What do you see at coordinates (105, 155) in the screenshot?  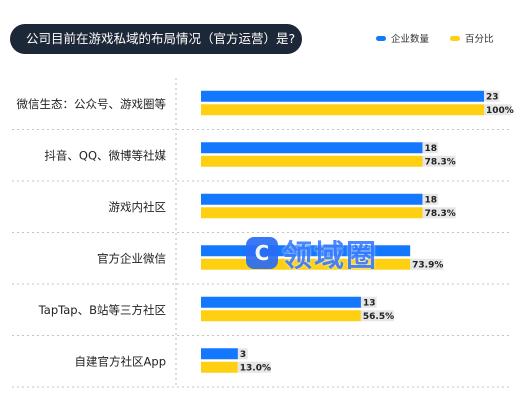 I see `category-label: 抖音、QQ、微博等社媒` at bounding box center [105, 155].